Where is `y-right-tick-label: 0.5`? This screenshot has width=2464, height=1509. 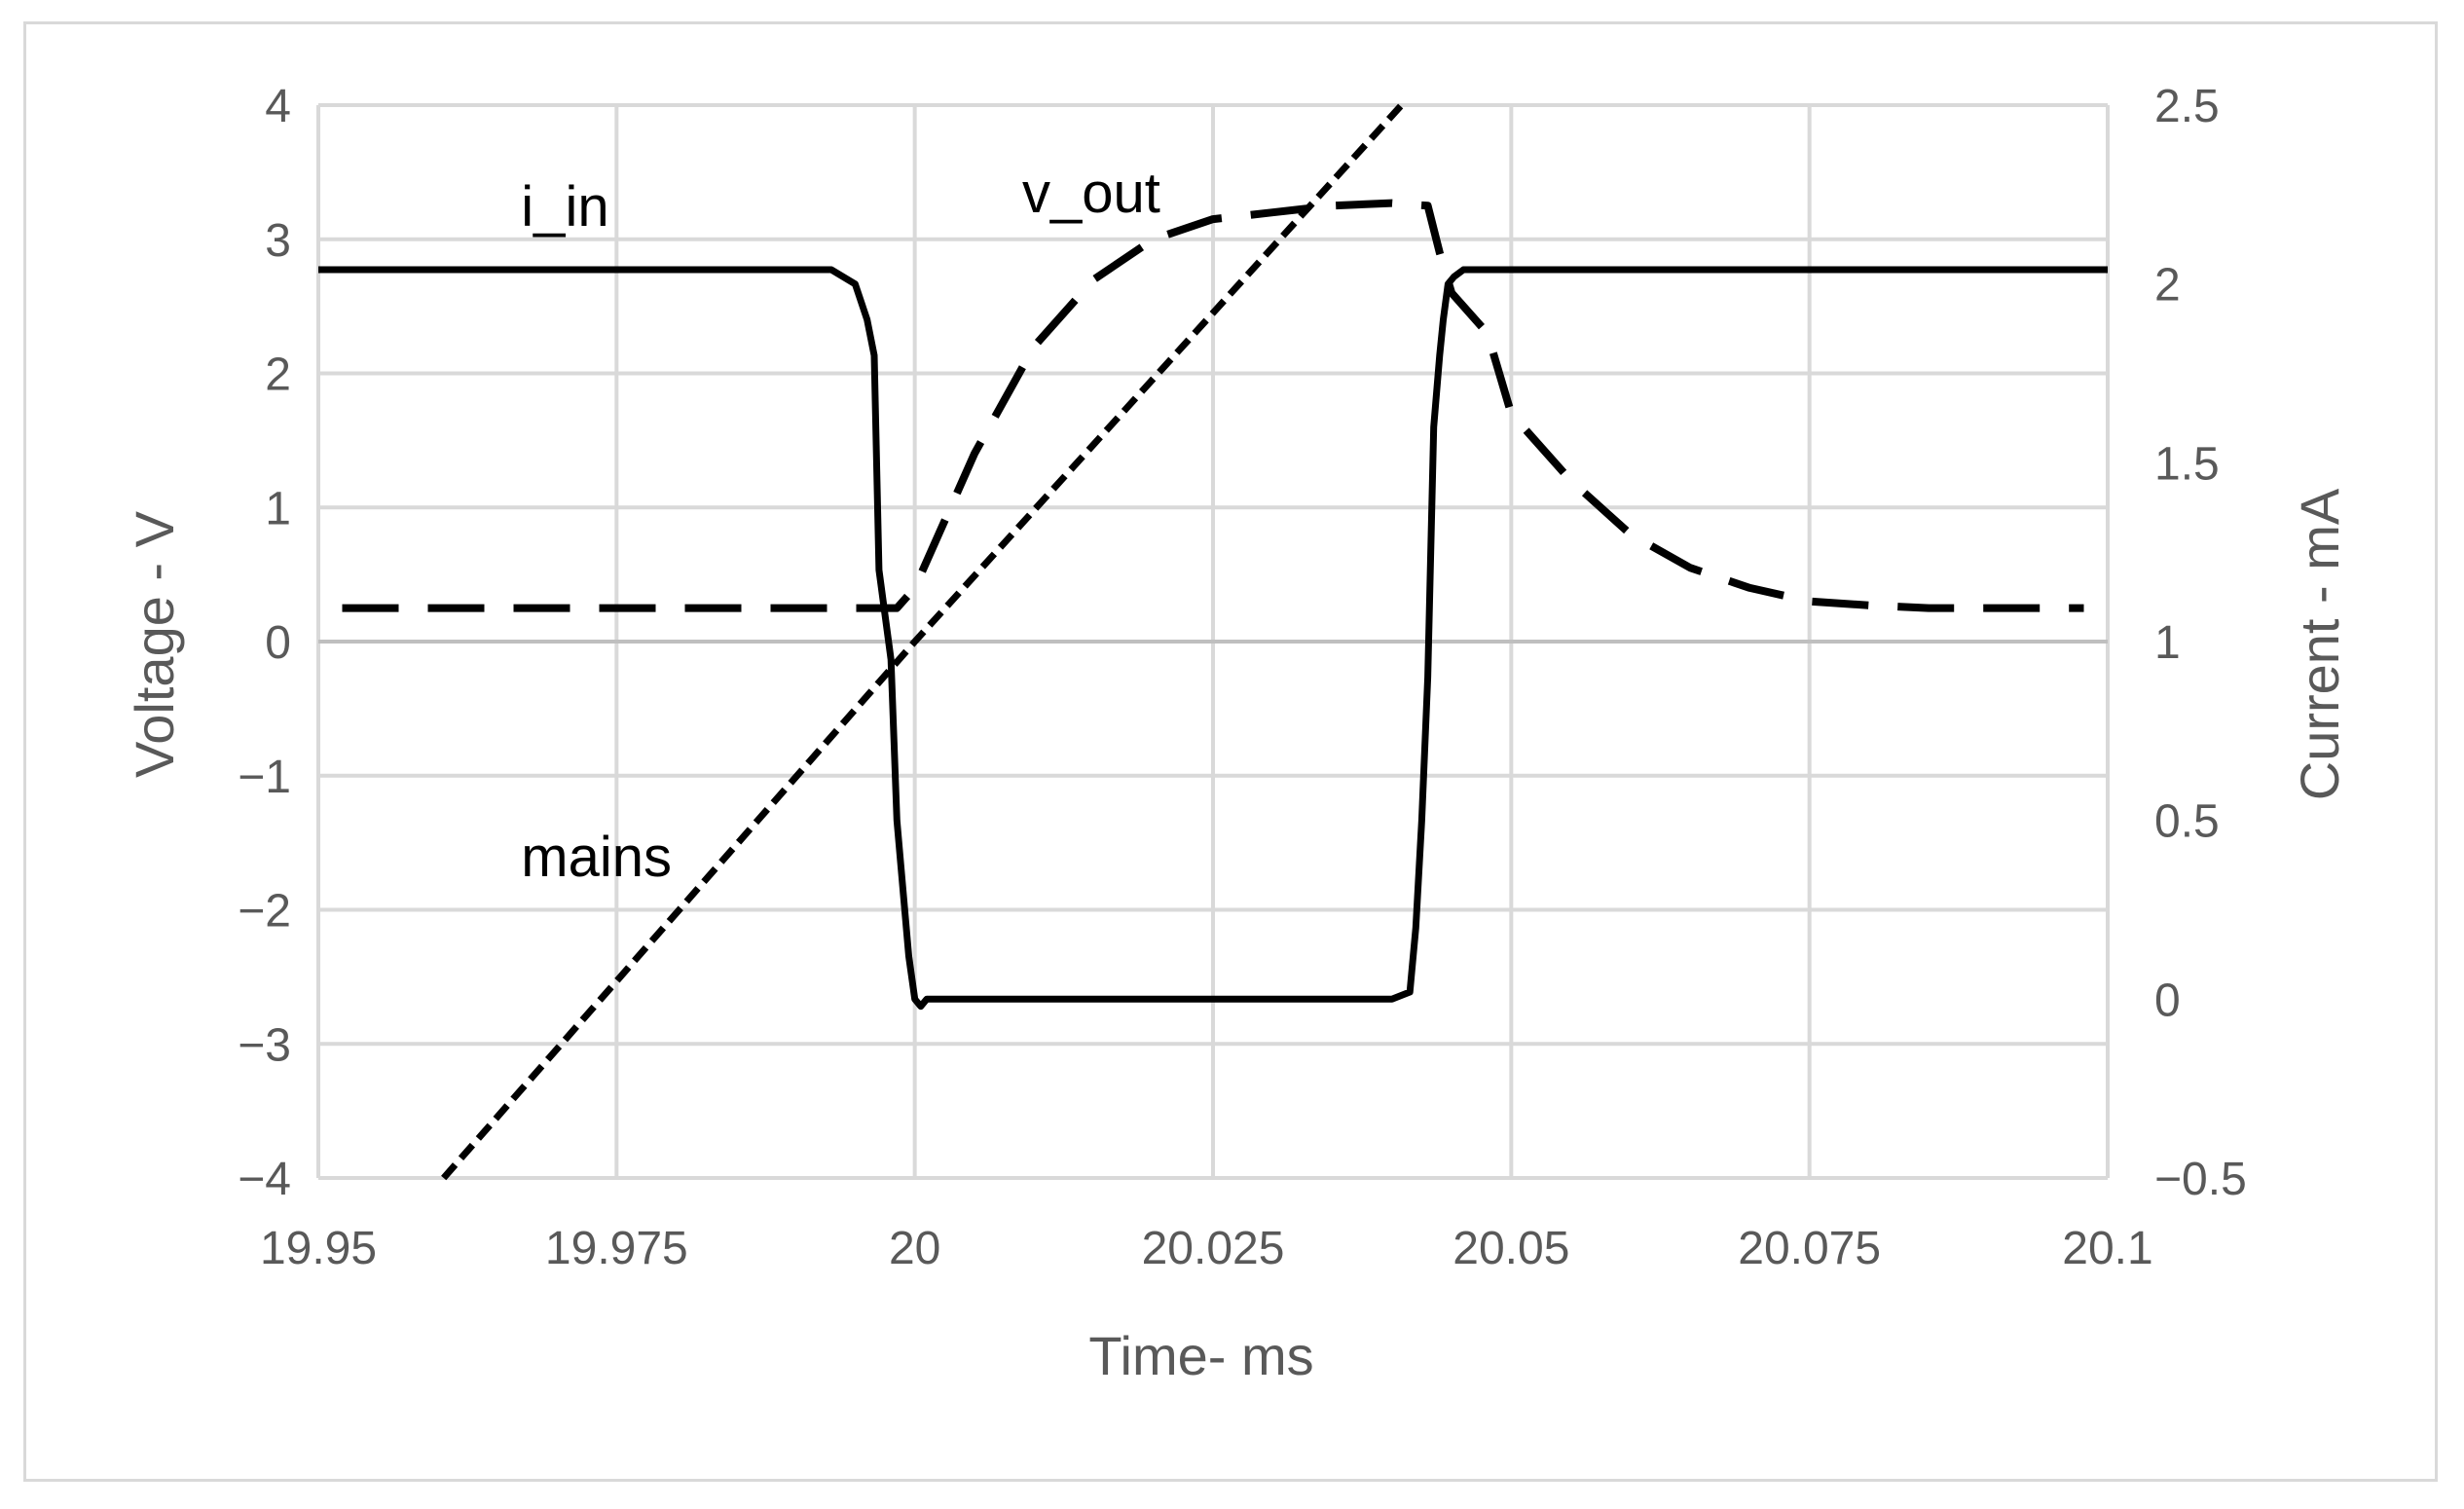 y-right-tick-label: 0.5 is located at coordinates (2187, 822).